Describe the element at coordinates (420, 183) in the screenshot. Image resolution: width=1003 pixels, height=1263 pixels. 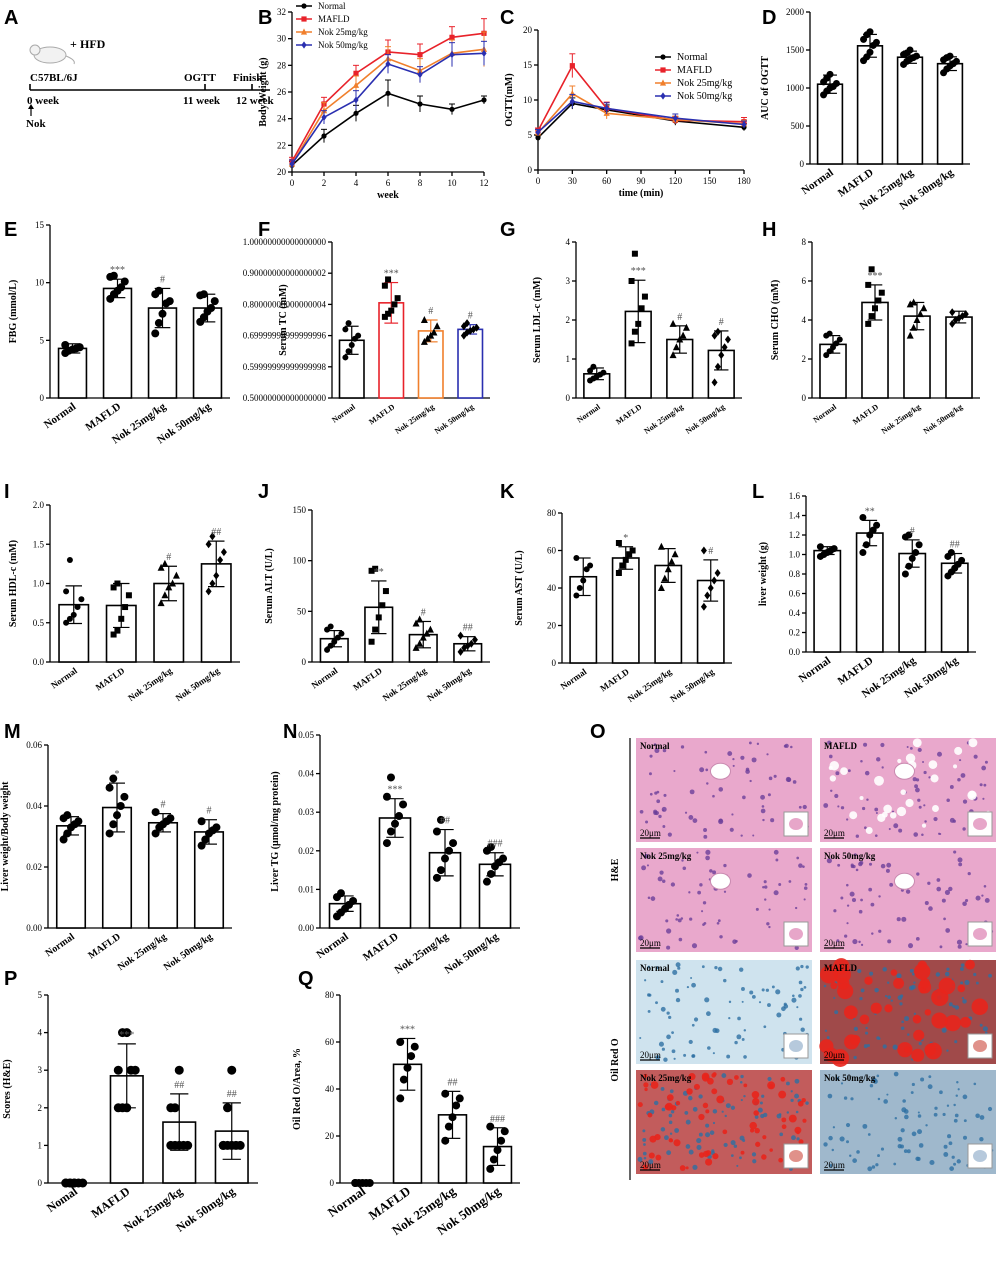
I see `x-tick-label: 8` at that location.